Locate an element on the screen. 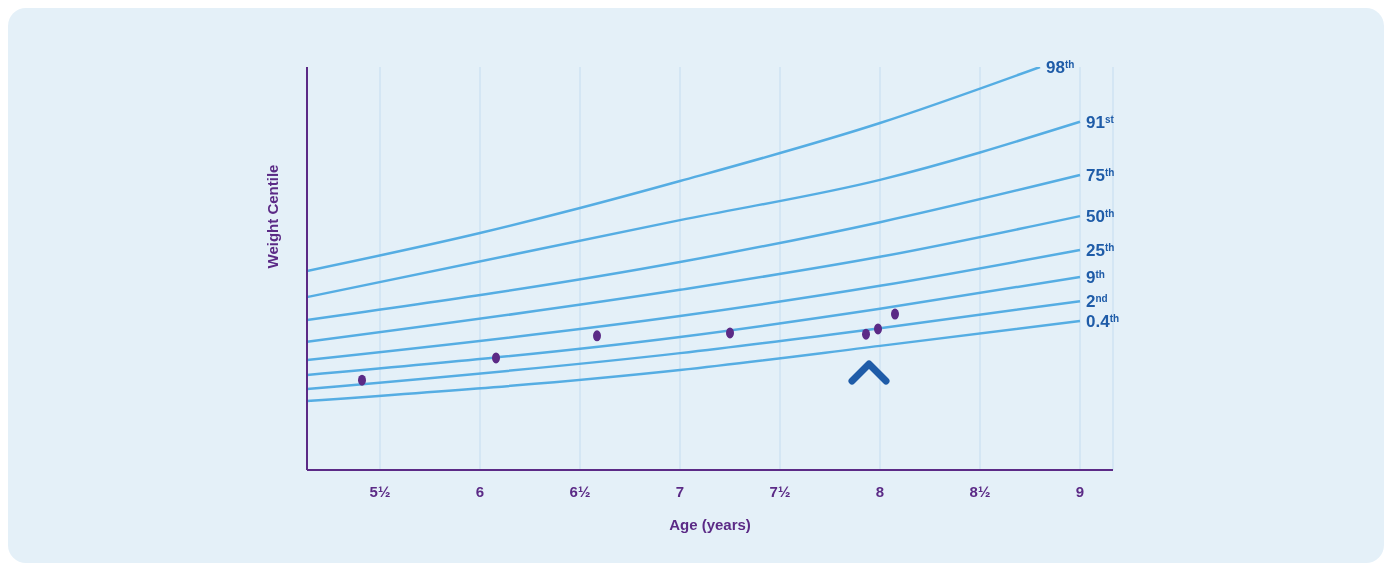  x-tick-label: 8 is located at coordinates (880, 491).